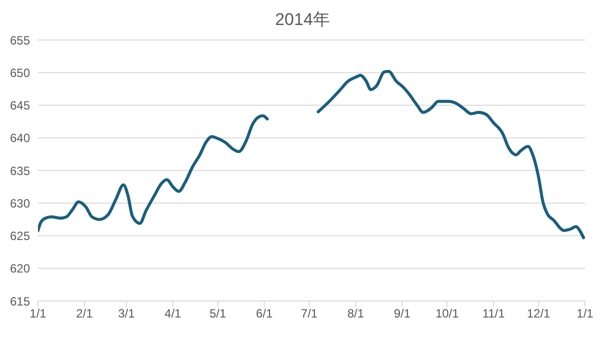 This screenshot has width=605, height=341. I want to click on x-tick-label: 6/1, so click(264, 313).